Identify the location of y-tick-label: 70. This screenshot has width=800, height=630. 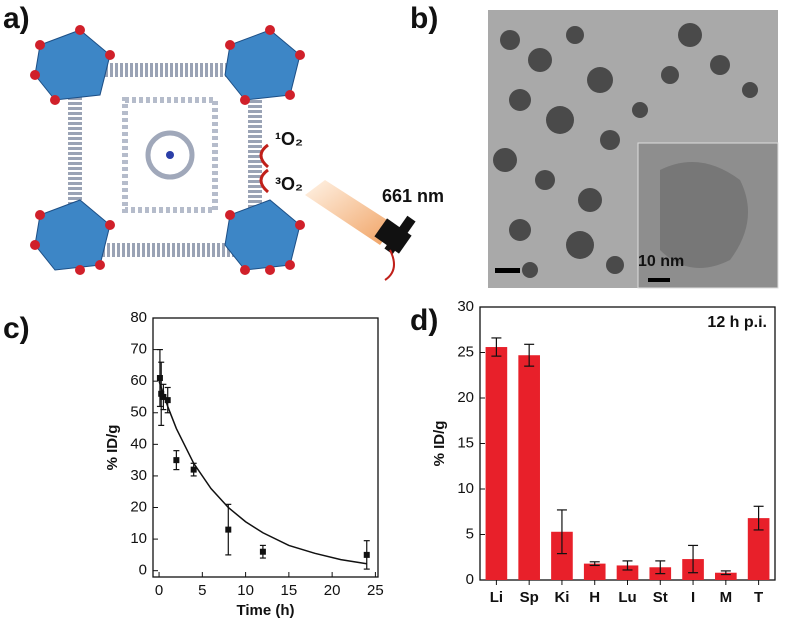
(138, 349).